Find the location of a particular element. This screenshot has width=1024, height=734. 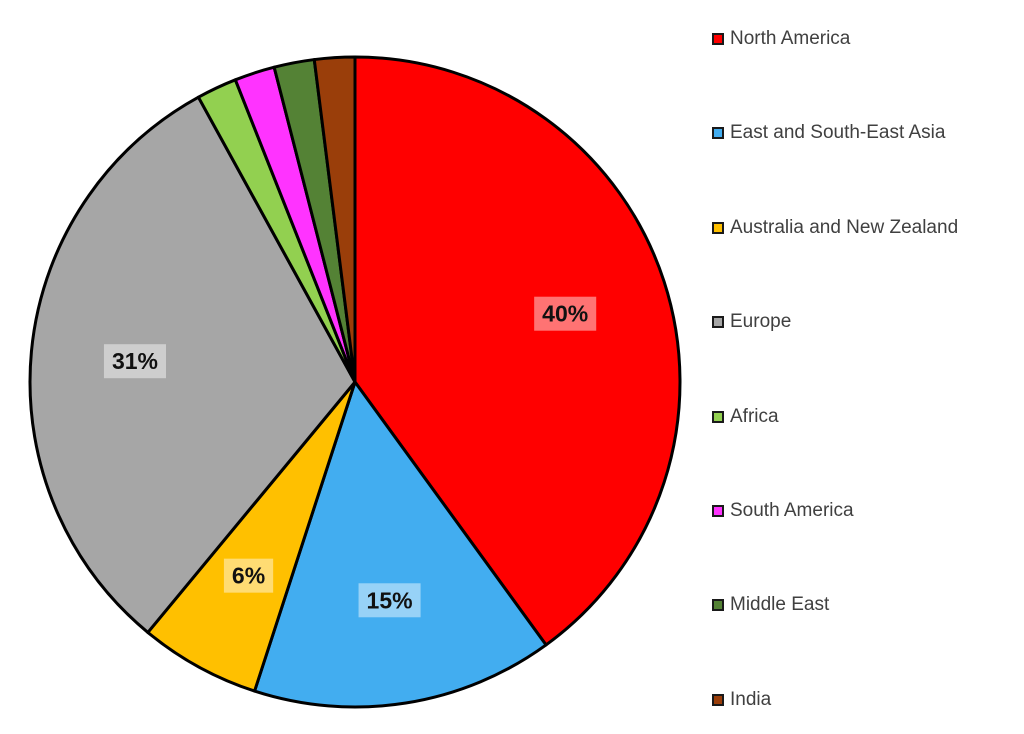

legend-item-south-america: South America is located at coordinates (783, 511).